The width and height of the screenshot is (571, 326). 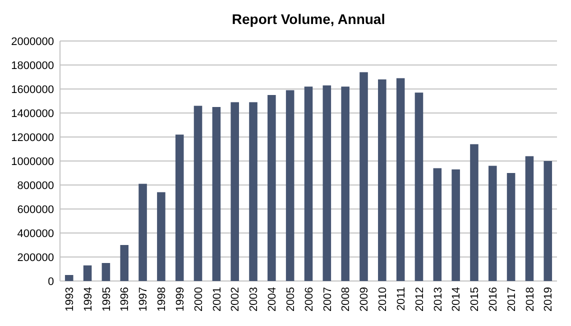 What do you see at coordinates (198, 299) in the screenshot?
I see `x-tick-label: 2000` at bounding box center [198, 299].